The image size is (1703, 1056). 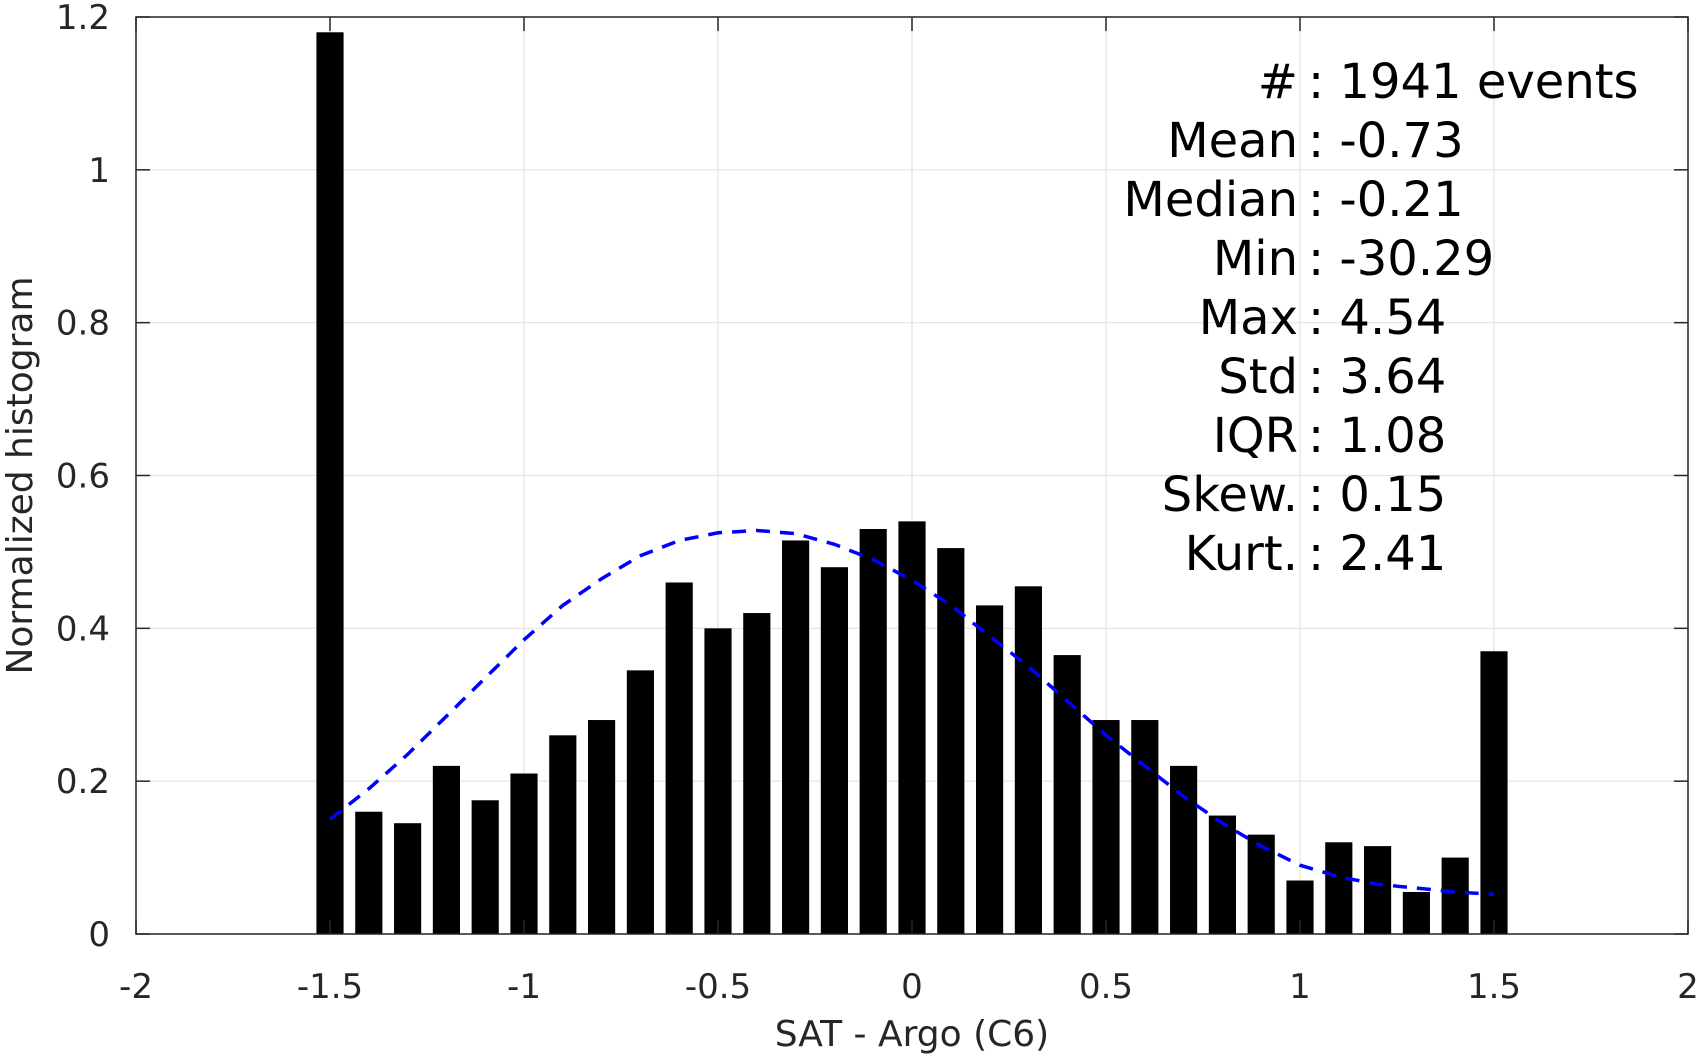 I want to click on x-tick-label: -2, so click(x=136, y=987).